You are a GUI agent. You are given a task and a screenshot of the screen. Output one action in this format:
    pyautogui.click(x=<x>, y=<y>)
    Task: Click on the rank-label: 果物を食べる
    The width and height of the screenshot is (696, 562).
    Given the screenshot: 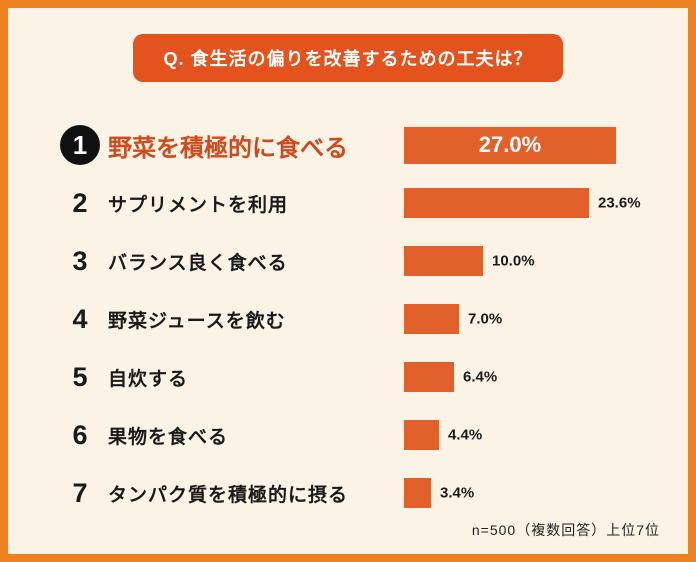 What is the action you would take?
    pyautogui.click(x=168, y=437)
    